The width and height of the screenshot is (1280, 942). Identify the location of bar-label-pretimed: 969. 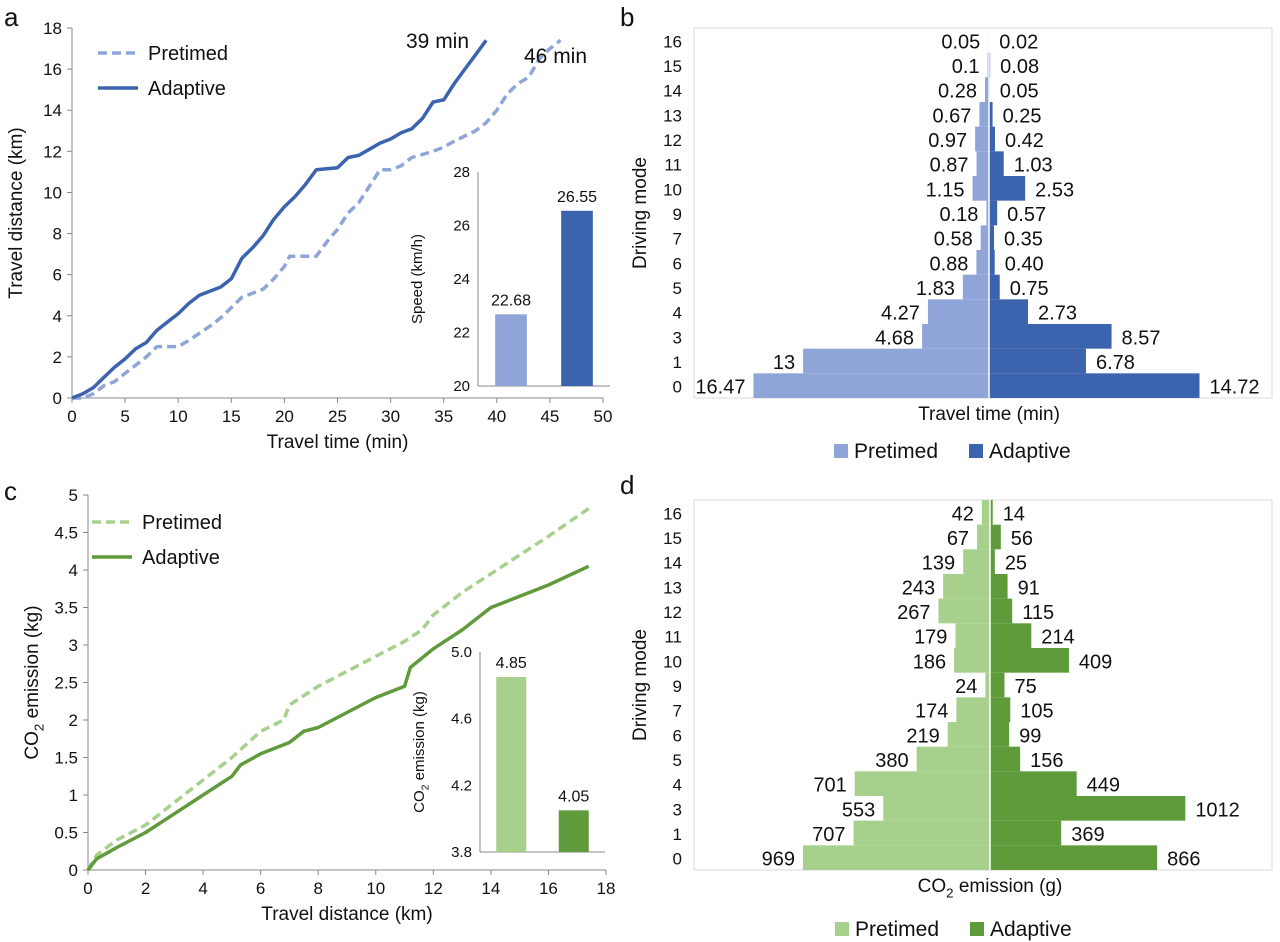
(778, 860).